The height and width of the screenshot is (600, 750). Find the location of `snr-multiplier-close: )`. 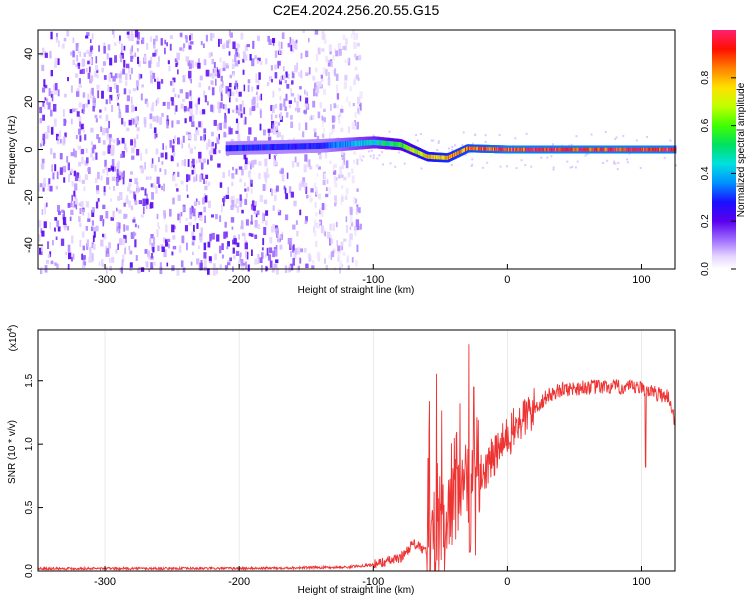

snr-multiplier-close: ) is located at coordinates (13, 326).